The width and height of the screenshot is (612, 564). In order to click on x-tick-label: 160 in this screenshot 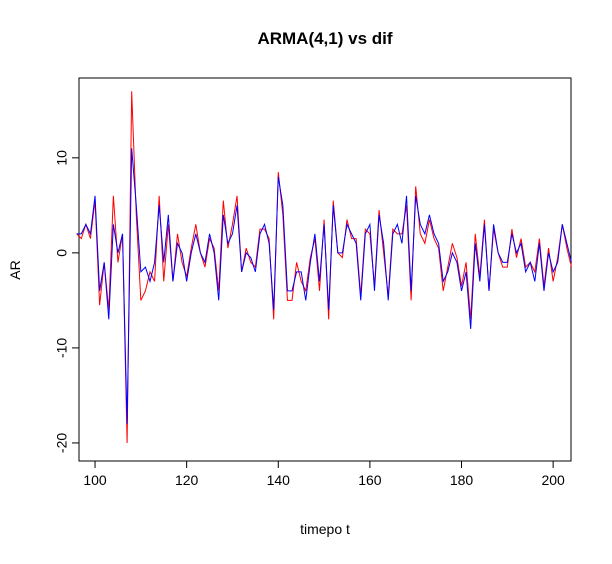, I will do `click(370, 480)`.